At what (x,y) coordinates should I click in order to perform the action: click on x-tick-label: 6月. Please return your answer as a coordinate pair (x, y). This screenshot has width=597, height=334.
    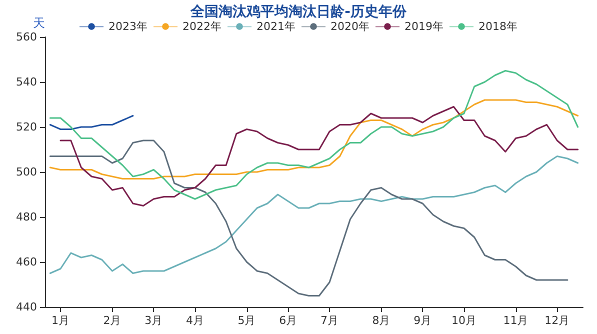
    Looking at the image, I should click on (288, 320).